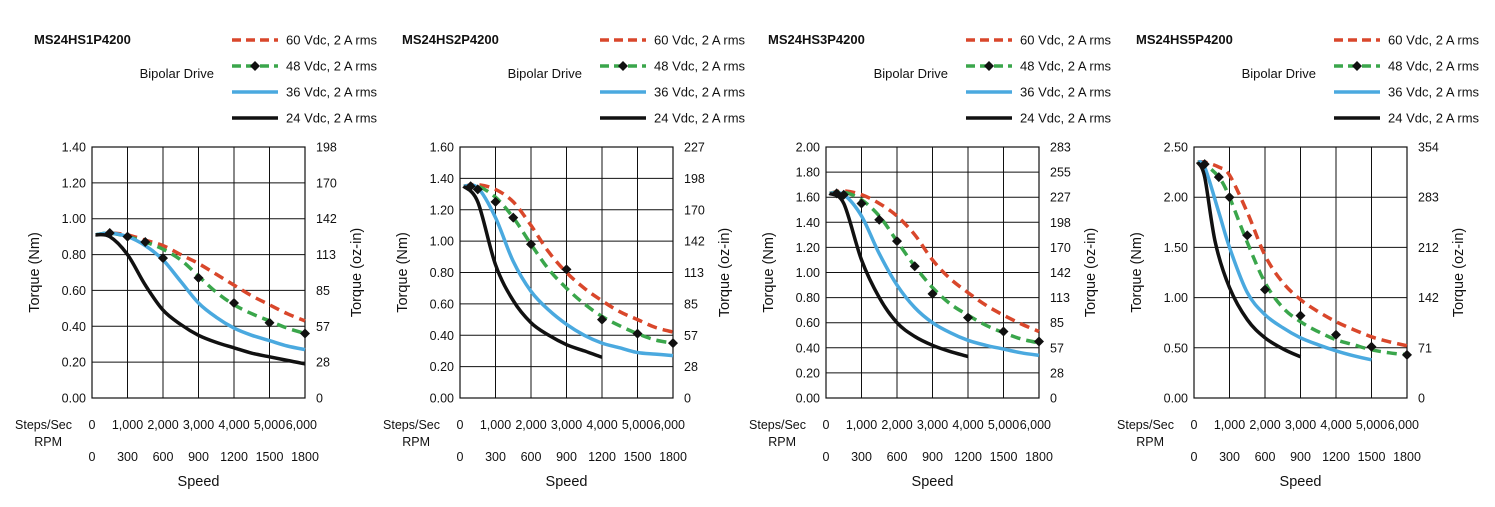 This screenshot has height=507, width=1495. What do you see at coordinates (1060, 198) in the screenshot?
I see `y2-tick-label: 227` at bounding box center [1060, 198].